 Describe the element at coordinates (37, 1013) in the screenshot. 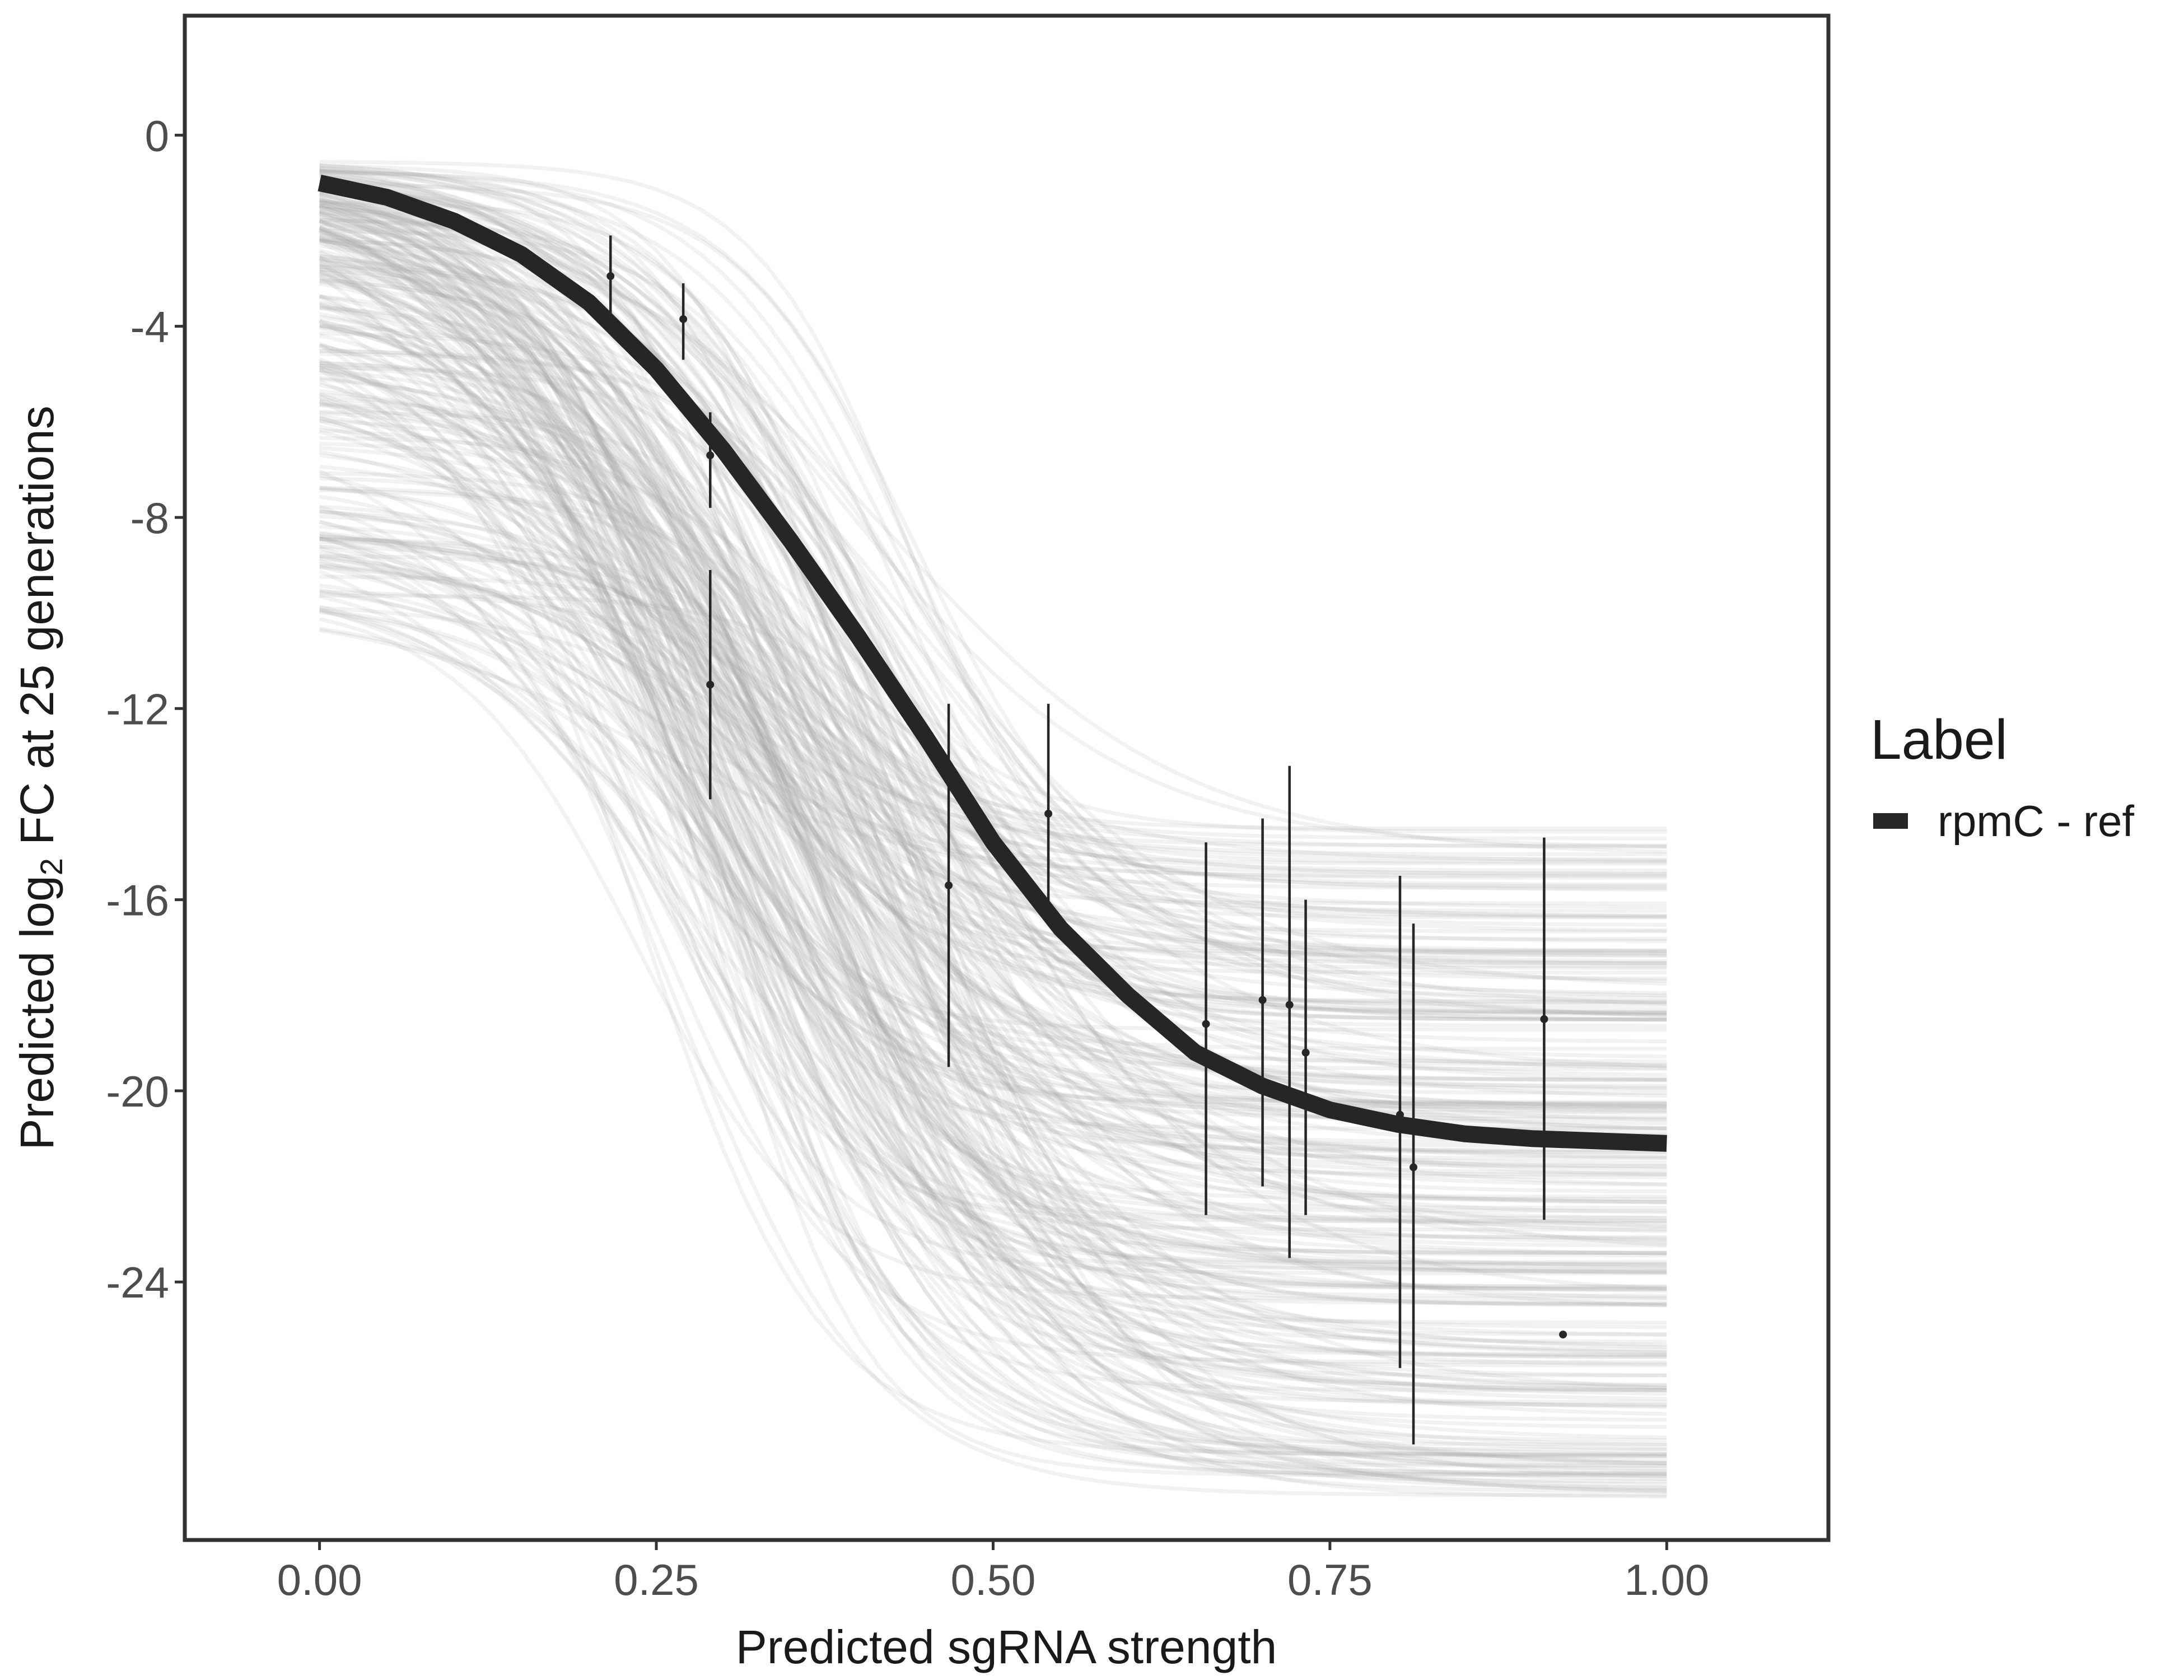

I see `y-axis-title-prefix: Predicted log` at that location.